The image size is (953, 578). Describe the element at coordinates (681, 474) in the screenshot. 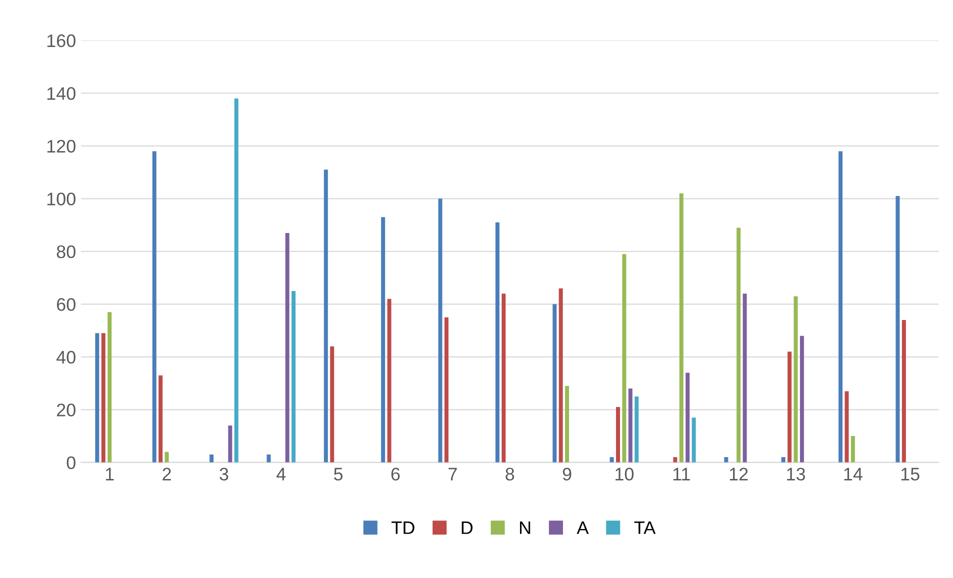

I see `x-tick-label: 11` at that location.